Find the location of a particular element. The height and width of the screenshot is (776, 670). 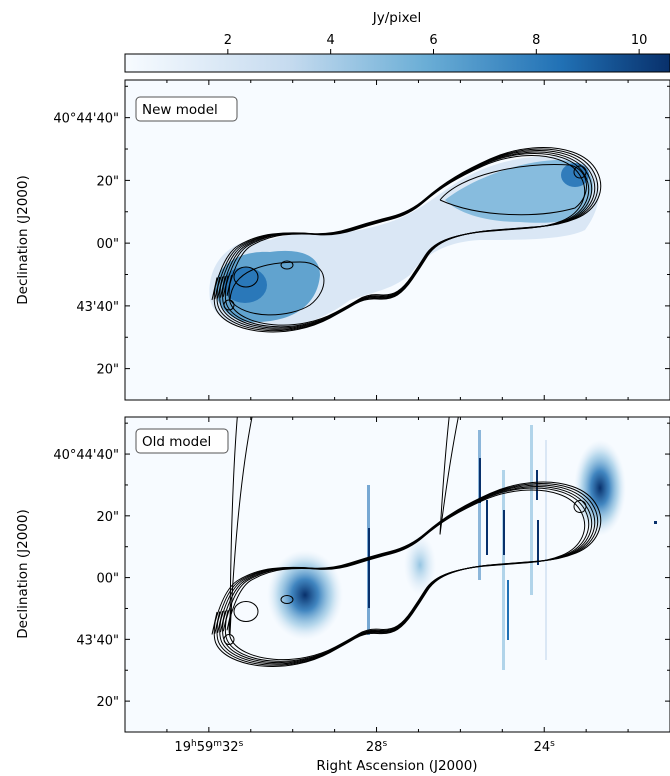

ylabel-old-model: Declination (J2000) is located at coordinates (23, 573).